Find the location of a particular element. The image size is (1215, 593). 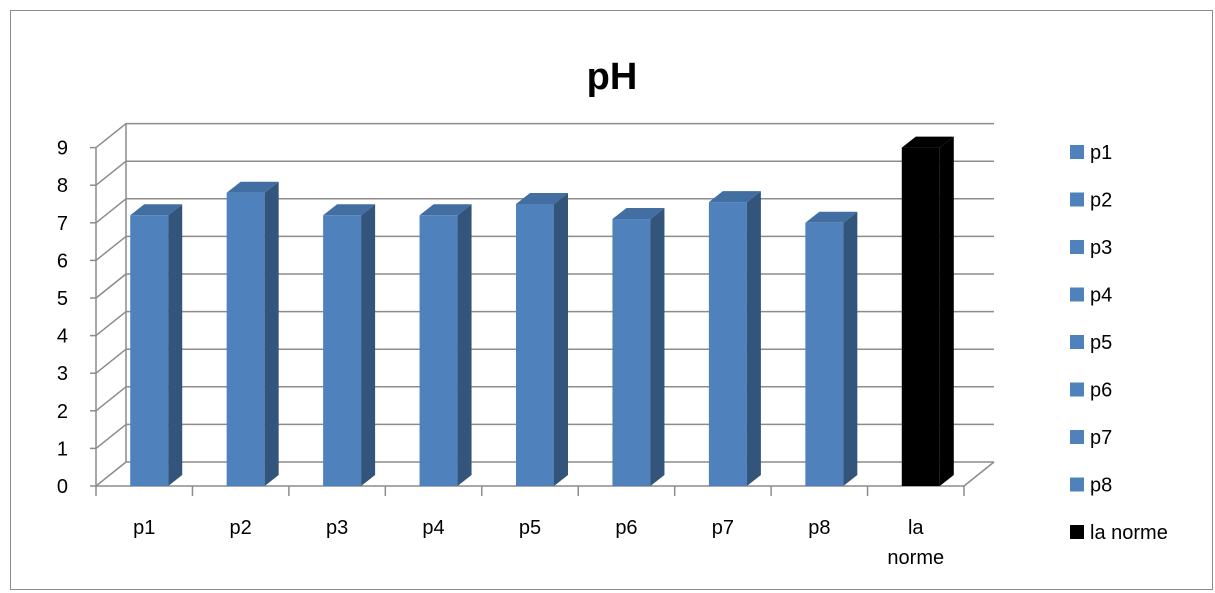

x-tick-label: p8 is located at coordinates (819, 528).